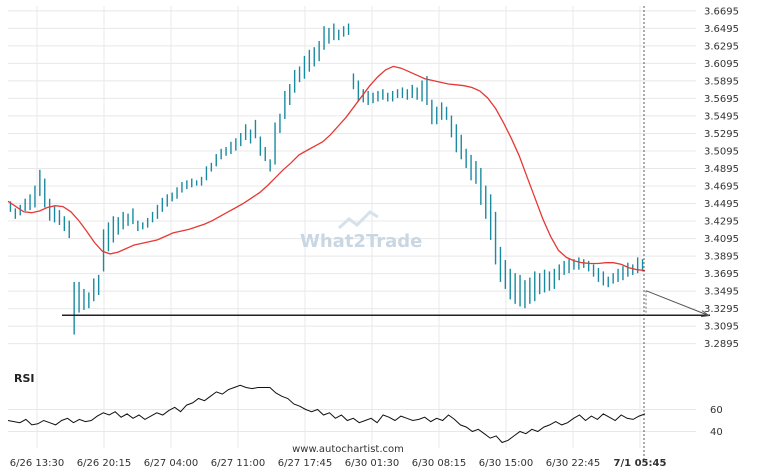 Image resolution: width=760 pixels, height=475 pixels. I want to click on rsi-line, so click(326, 414).